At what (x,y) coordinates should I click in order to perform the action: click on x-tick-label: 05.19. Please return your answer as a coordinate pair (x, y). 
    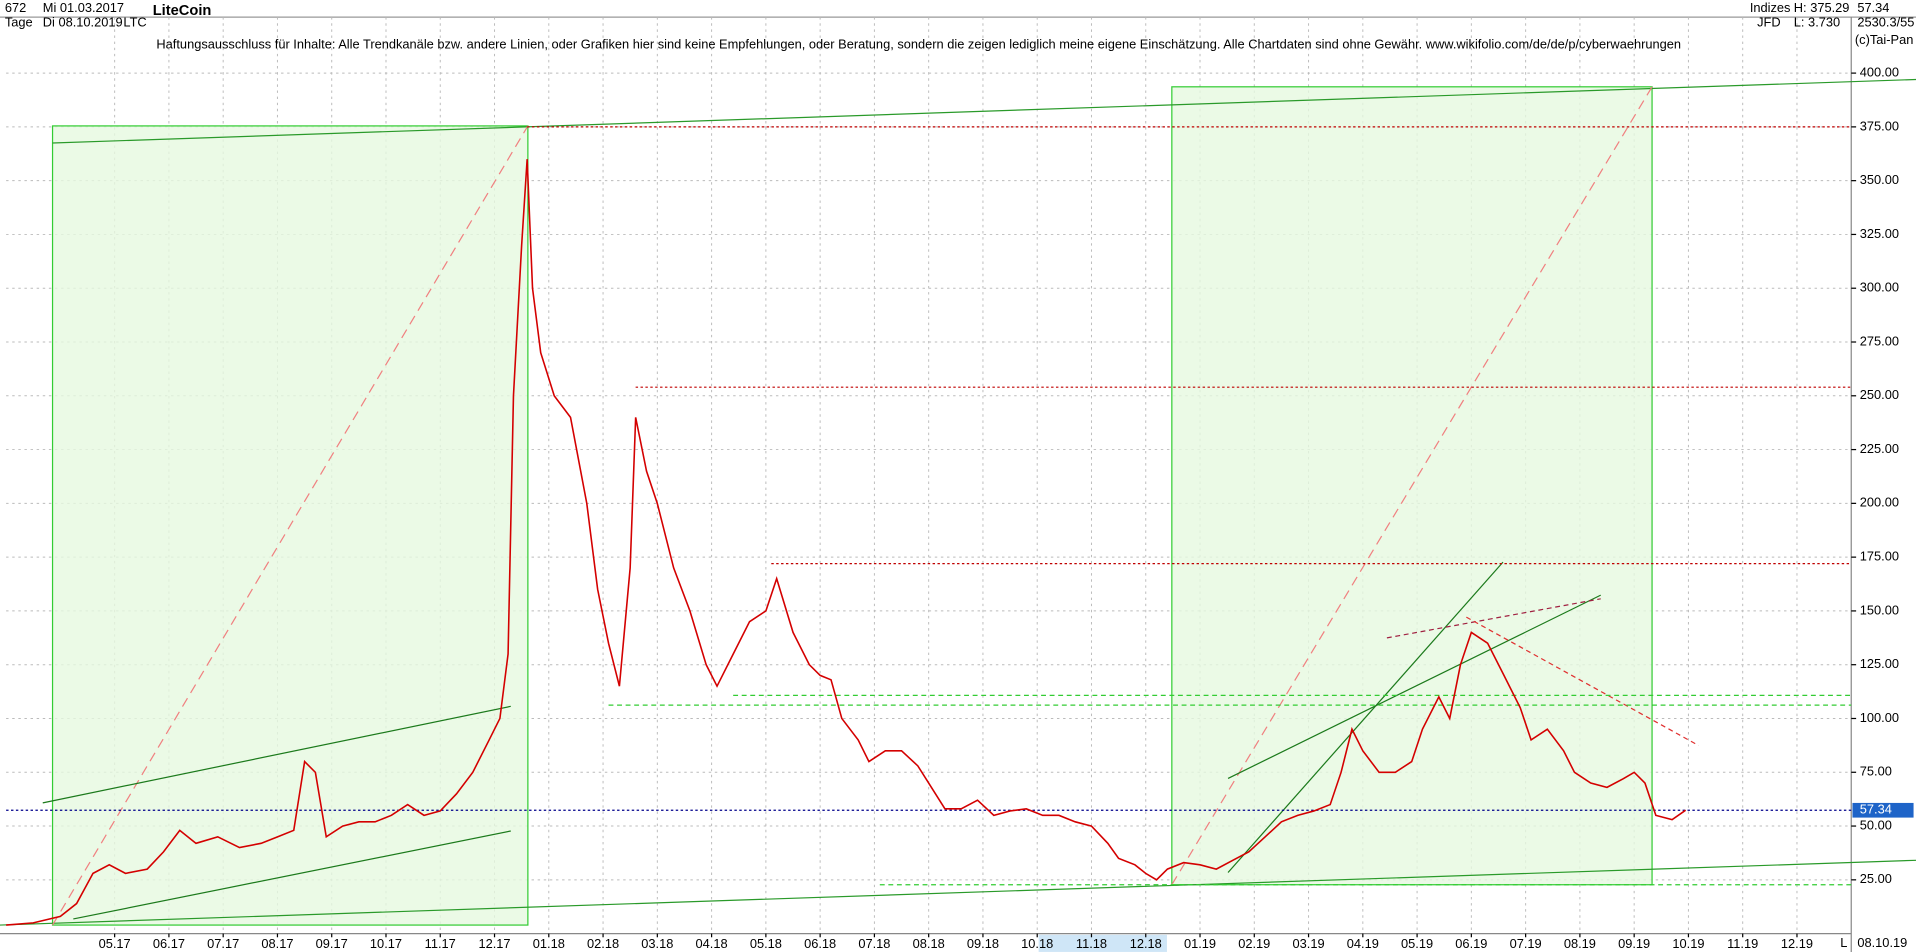
    Looking at the image, I should click on (1417, 943).